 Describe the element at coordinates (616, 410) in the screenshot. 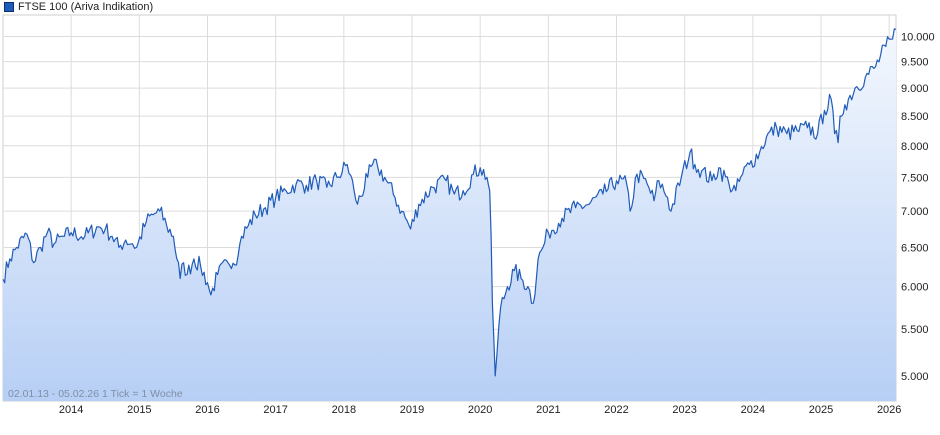

I see `x-tick-label: 2022` at that location.